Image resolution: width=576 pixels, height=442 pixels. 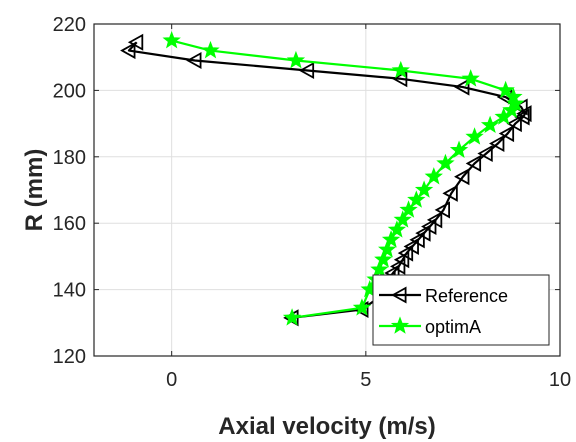 What do you see at coordinates (365, 380) in the screenshot?
I see `x-tick-label: 5` at bounding box center [365, 380].